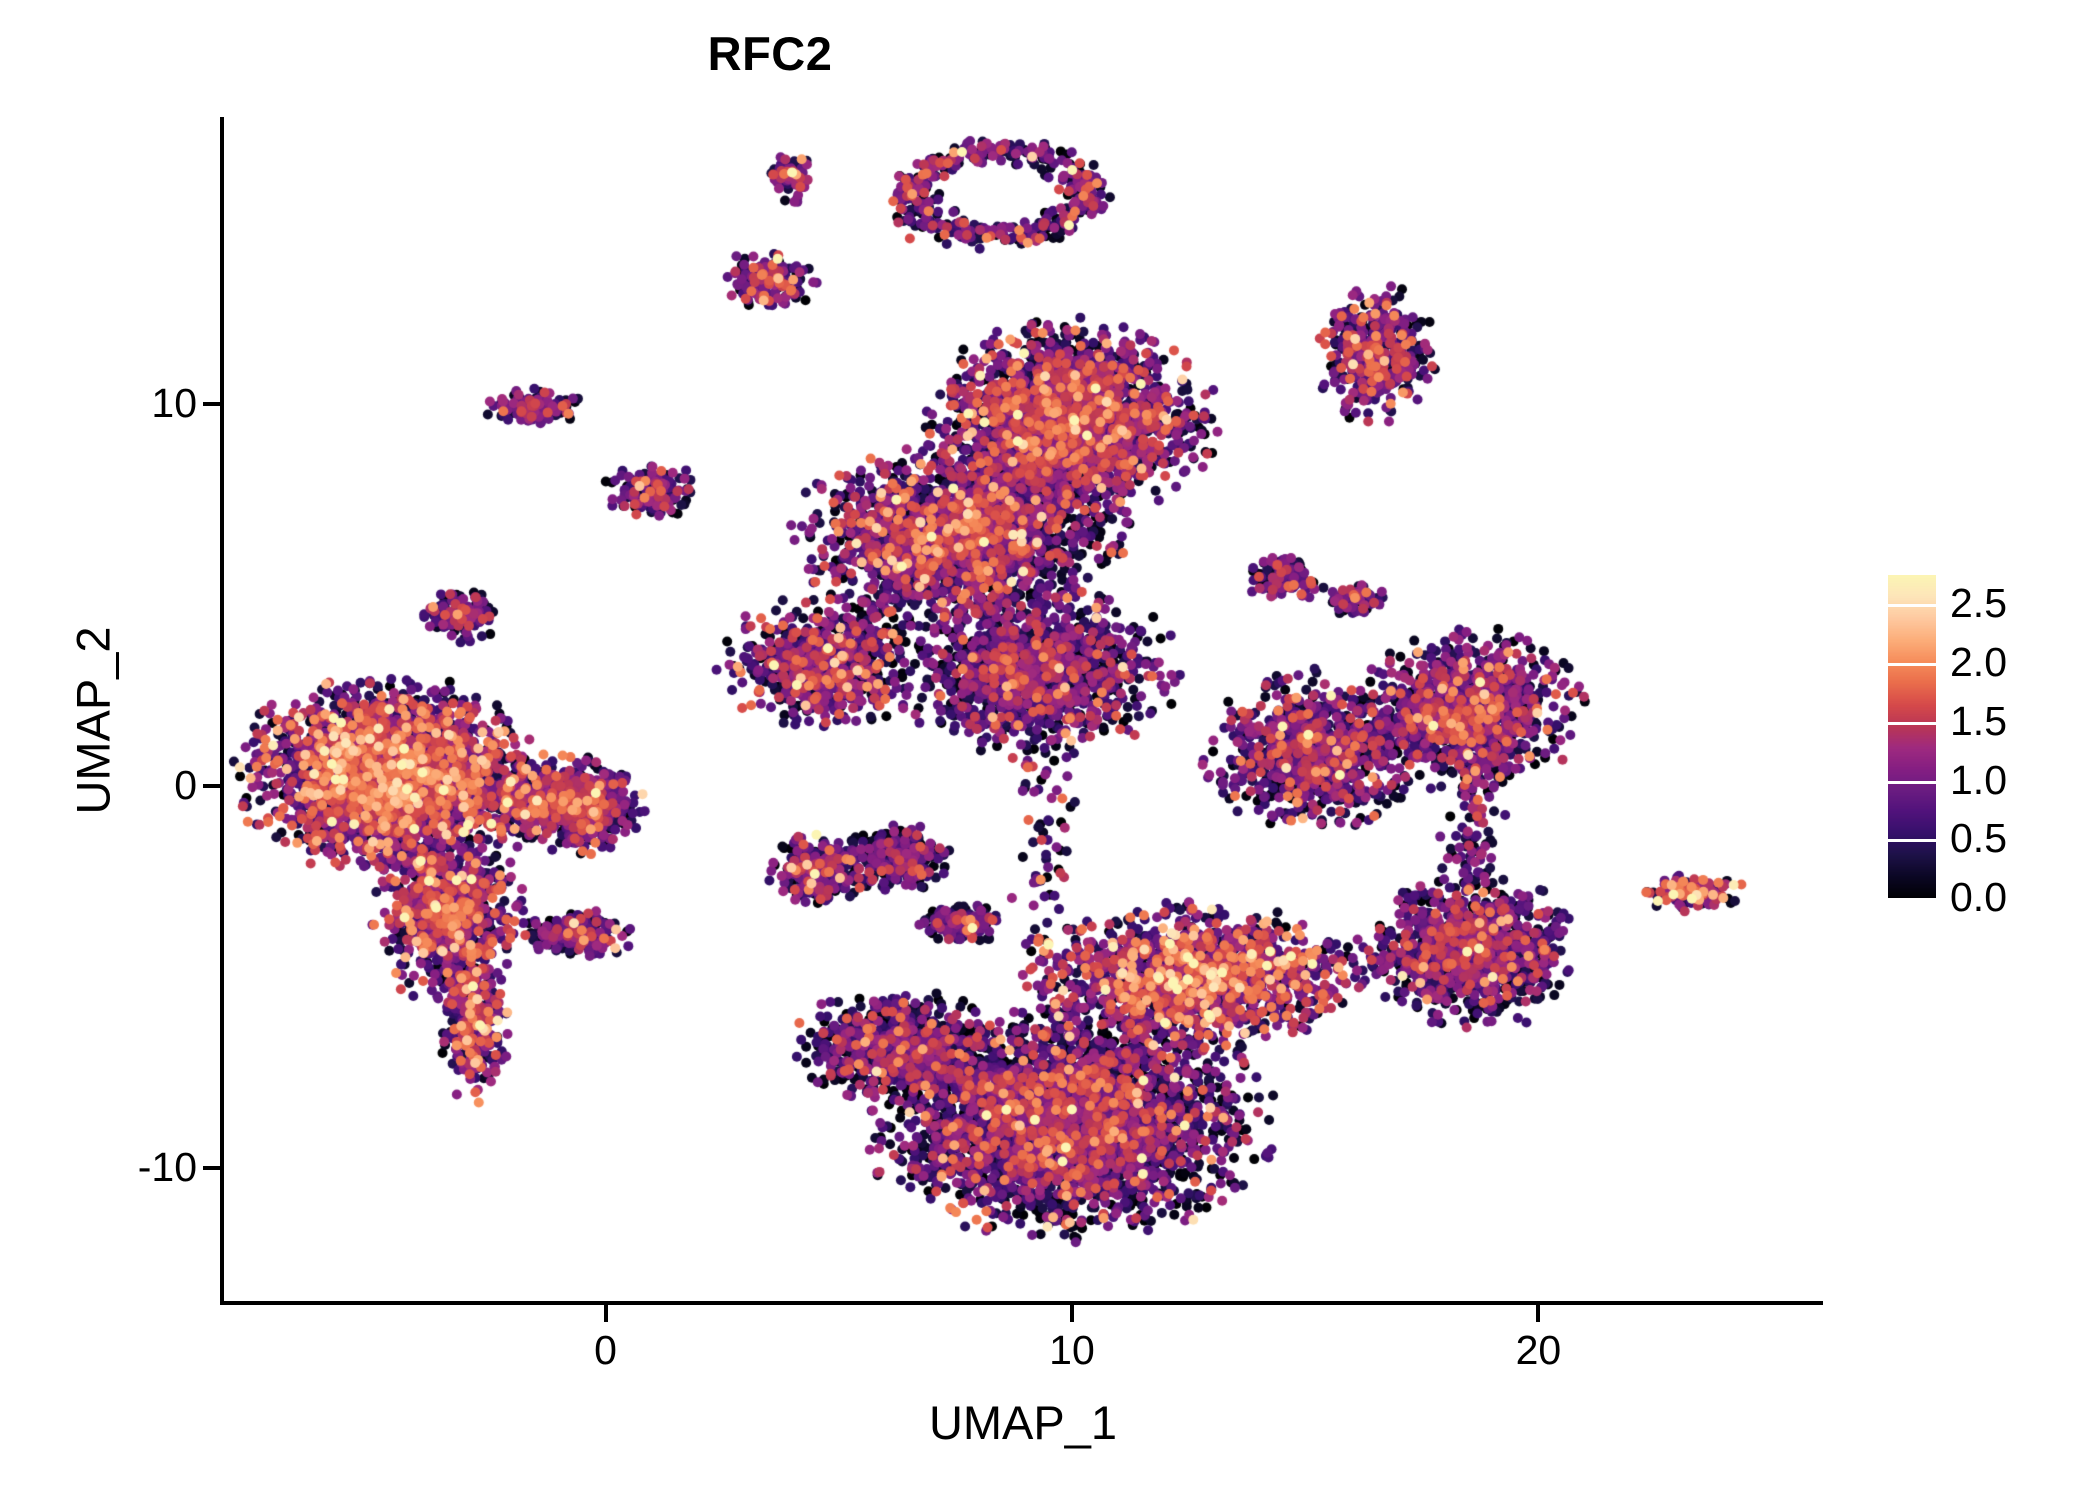 The image size is (2100, 1500). I want to click on y-tick-label: -10, so click(167, 1167).